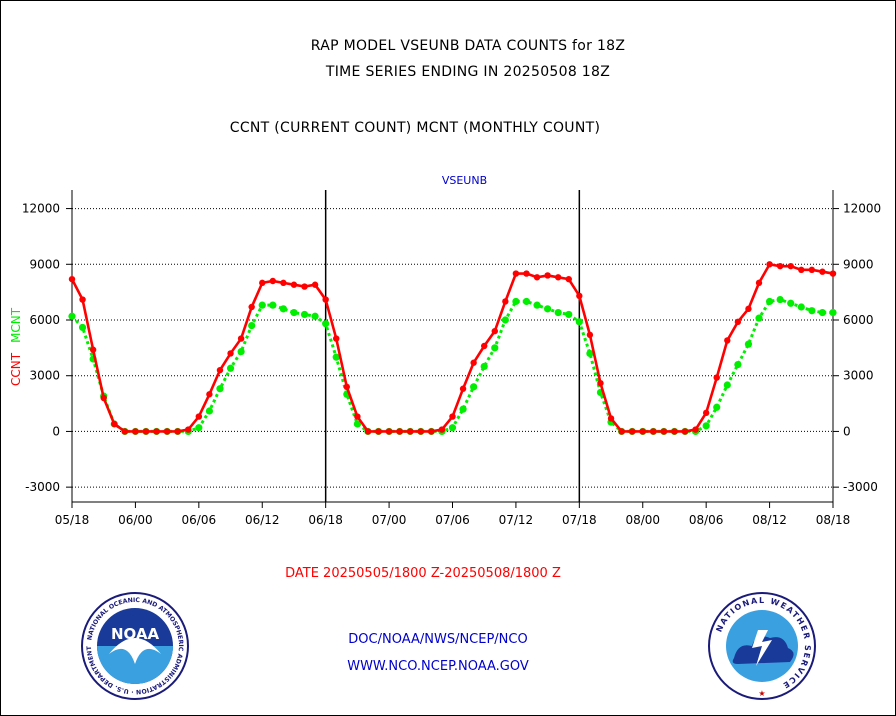 Image resolution: width=896 pixels, height=716 pixels. What do you see at coordinates (452, 520) in the screenshot?
I see `x-tick-label: 07/06` at bounding box center [452, 520].